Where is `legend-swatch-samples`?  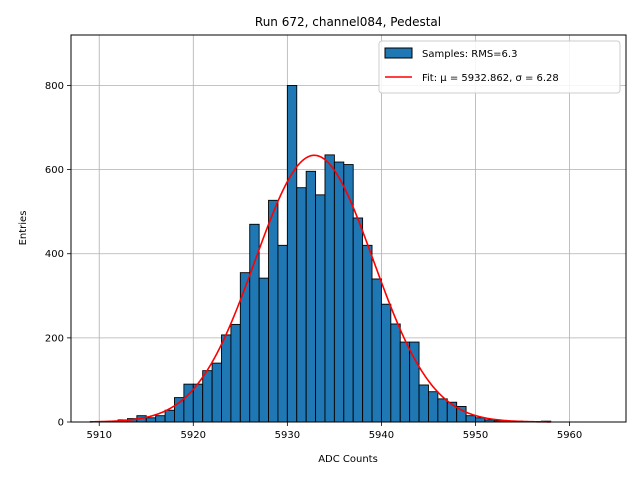 legend-swatch-samples is located at coordinates (398, 53).